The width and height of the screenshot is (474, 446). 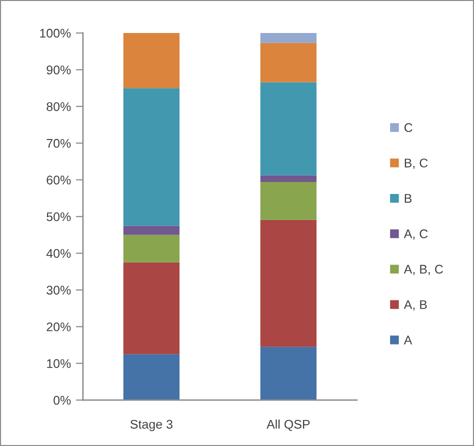 What do you see at coordinates (62, 400) in the screenshot?
I see `y-tick-label: 0%` at bounding box center [62, 400].